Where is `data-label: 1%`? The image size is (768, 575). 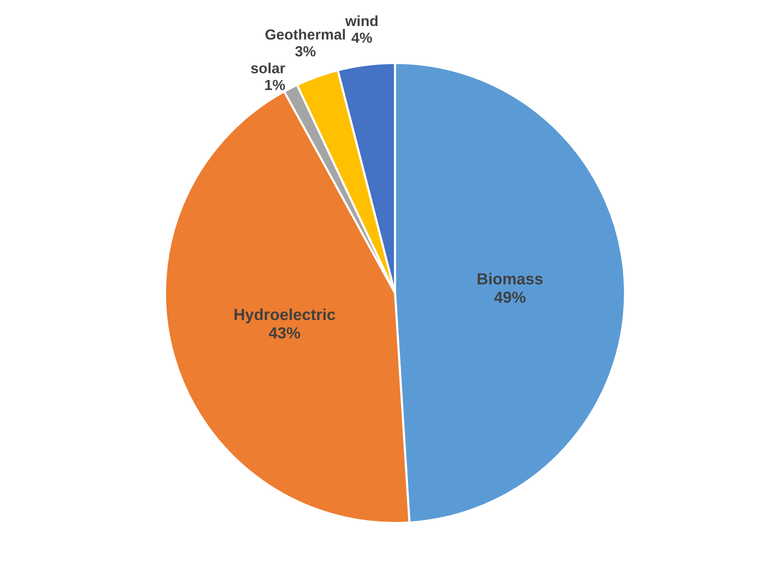 data-label: 1% is located at coordinates (275, 85).